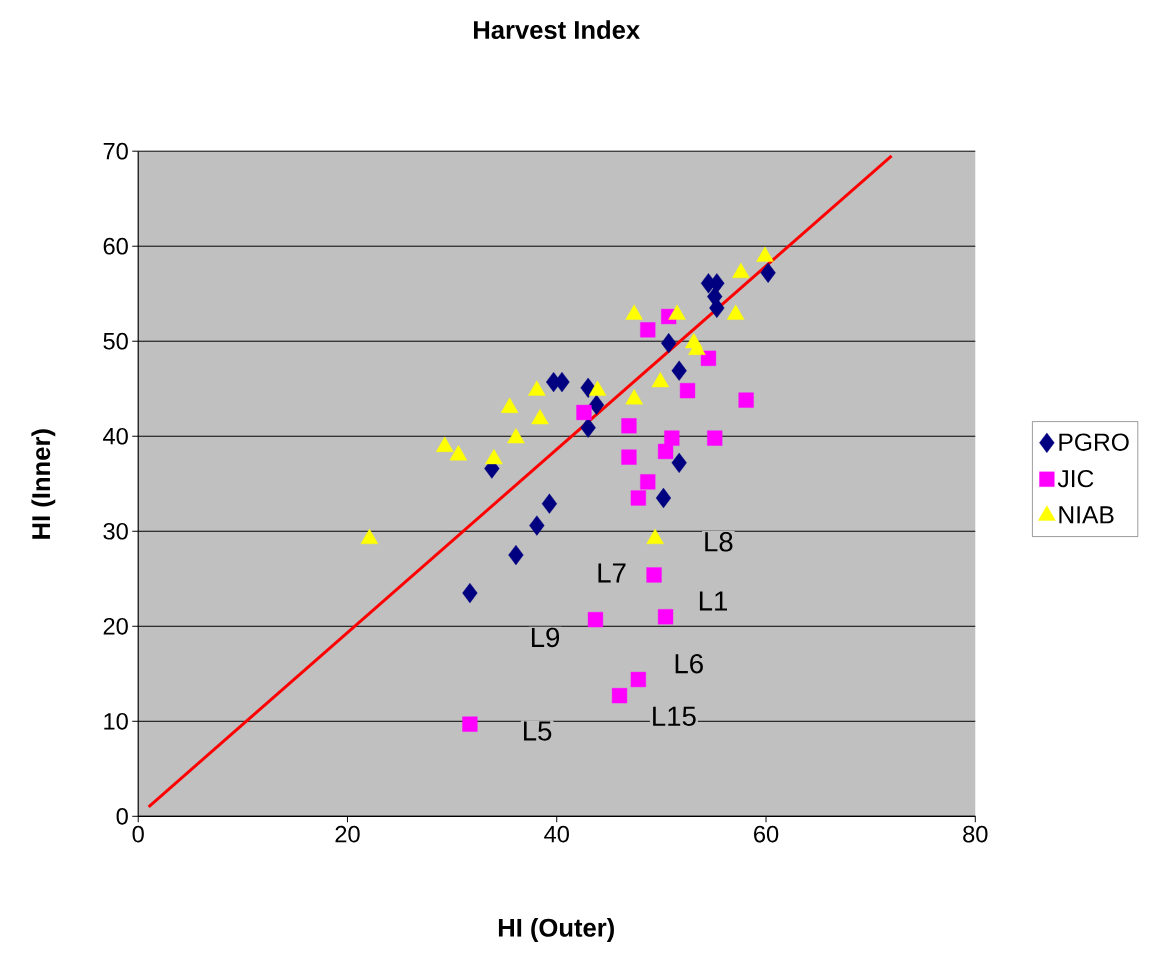 Image resolution: width=1167 pixels, height=956 pixels. I want to click on x-tick-label: 20, so click(347, 834).